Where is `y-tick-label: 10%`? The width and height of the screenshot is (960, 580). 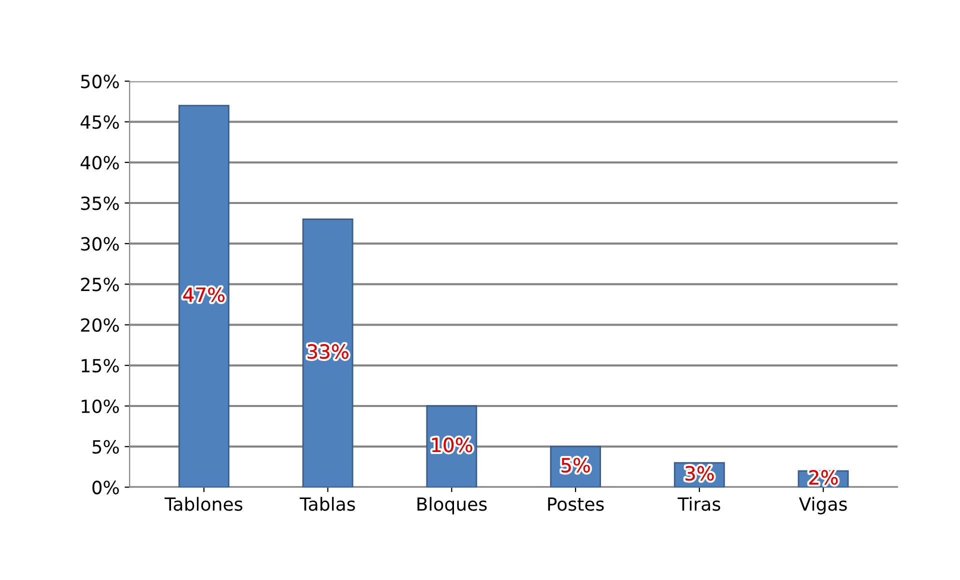
y-tick-label: 10% is located at coordinates (100, 406).